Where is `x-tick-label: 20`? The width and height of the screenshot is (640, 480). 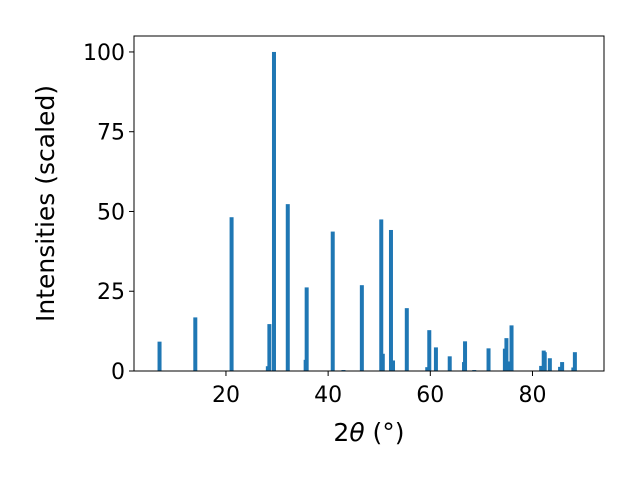
x-tick-label: 20 is located at coordinates (226, 395).